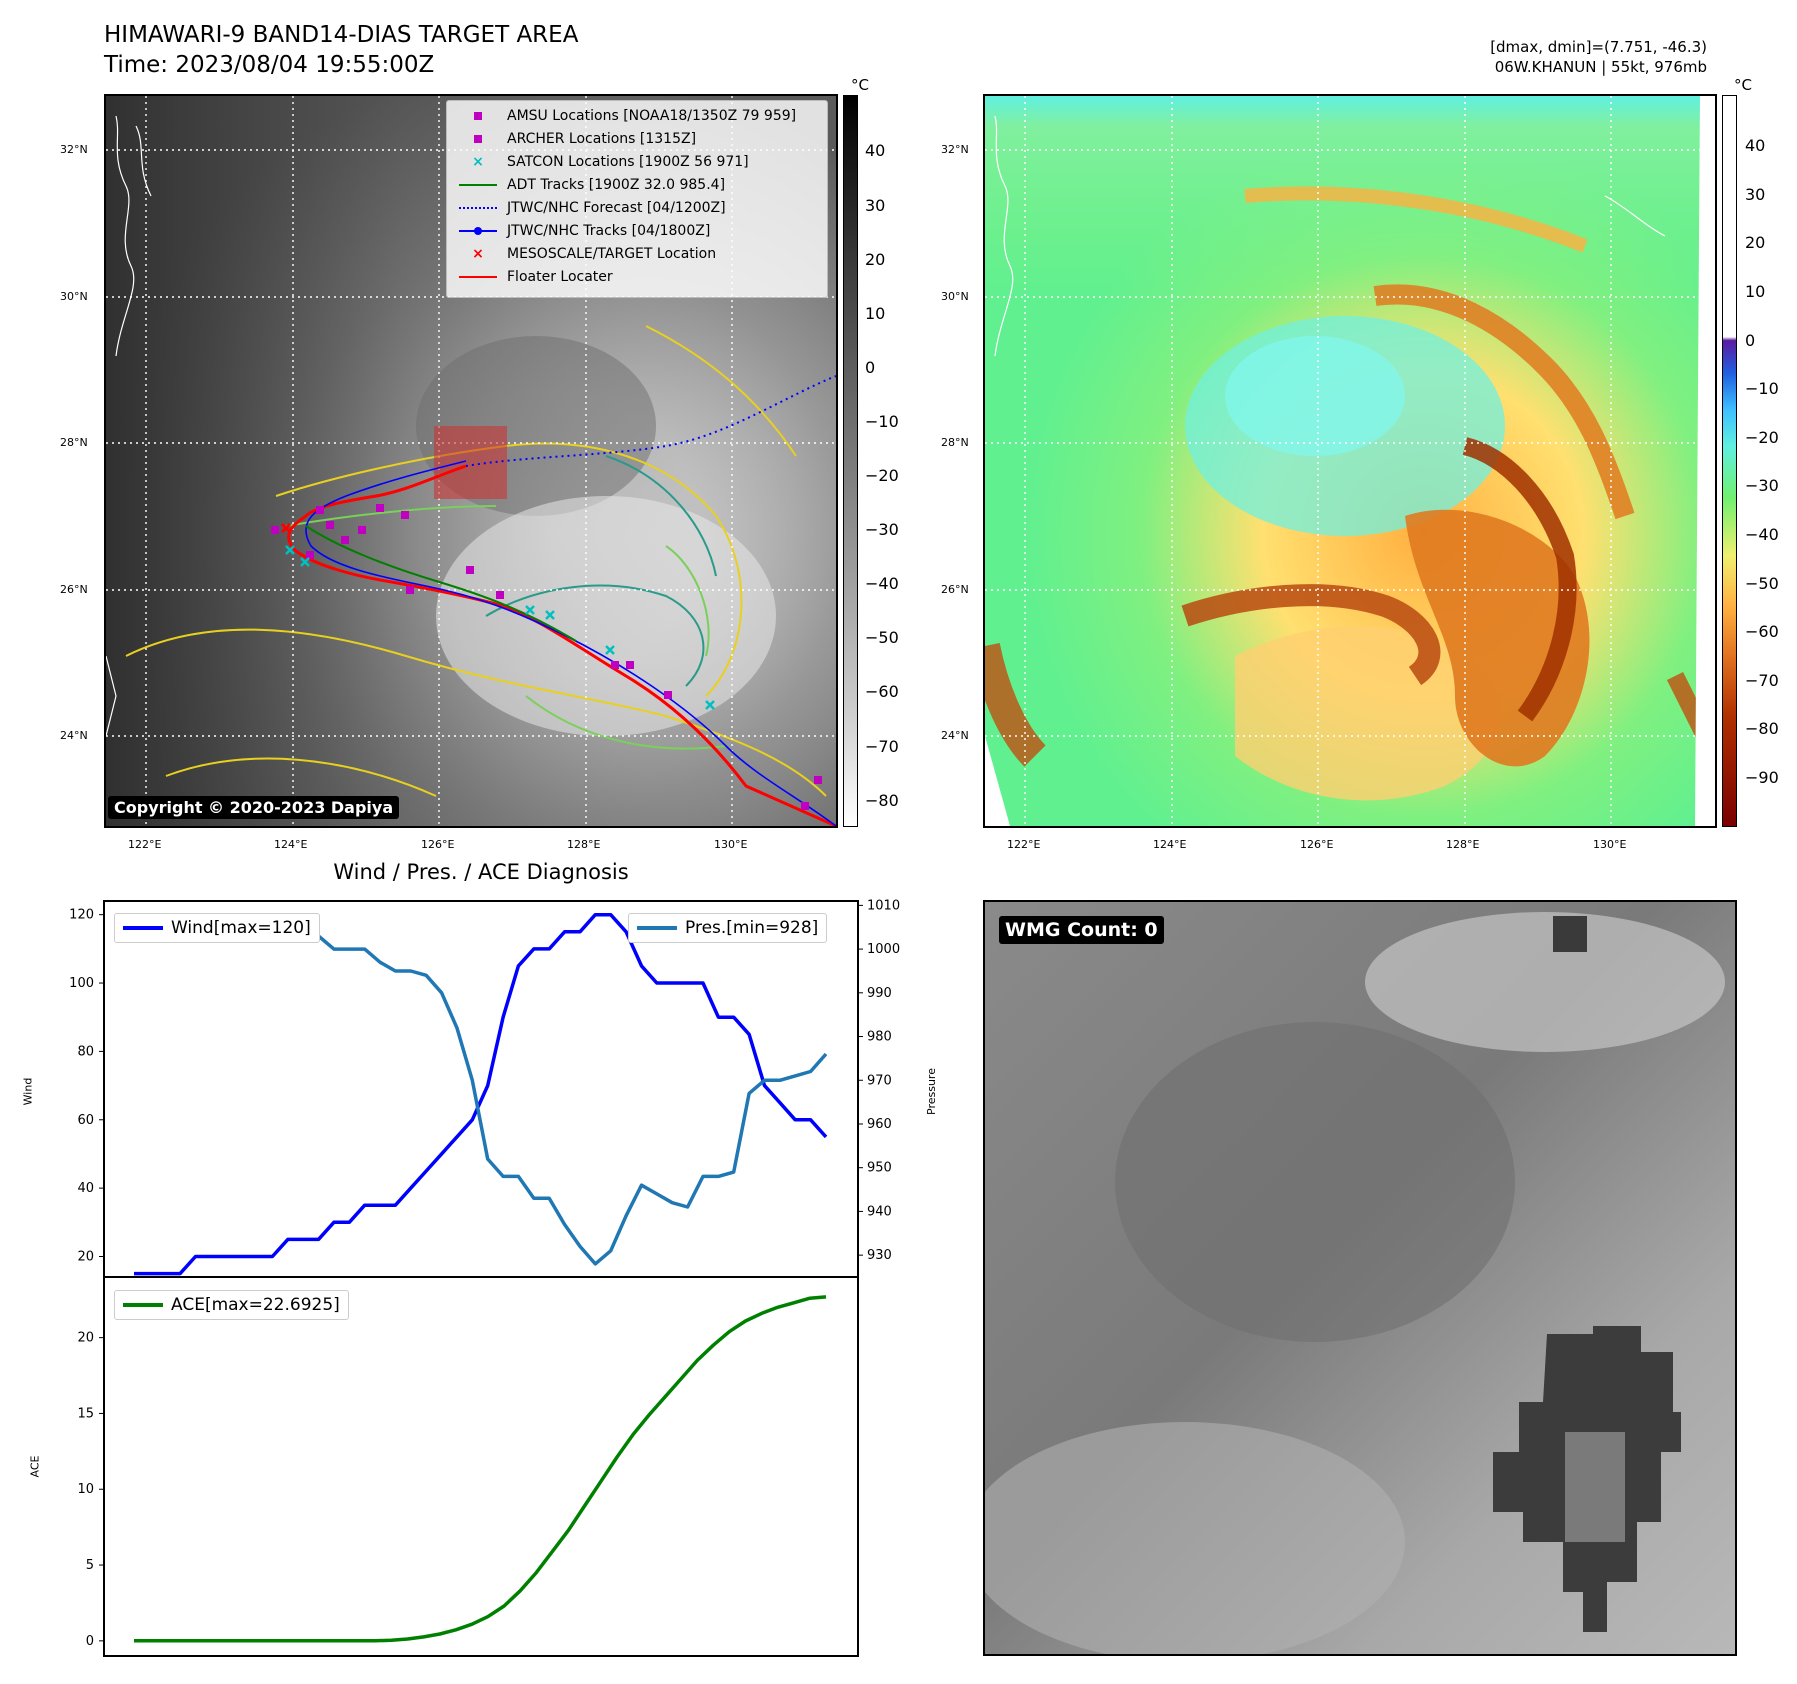  What do you see at coordinates (955, 296) in the screenshot?
I see `color-lat-label: 30°N` at bounding box center [955, 296].